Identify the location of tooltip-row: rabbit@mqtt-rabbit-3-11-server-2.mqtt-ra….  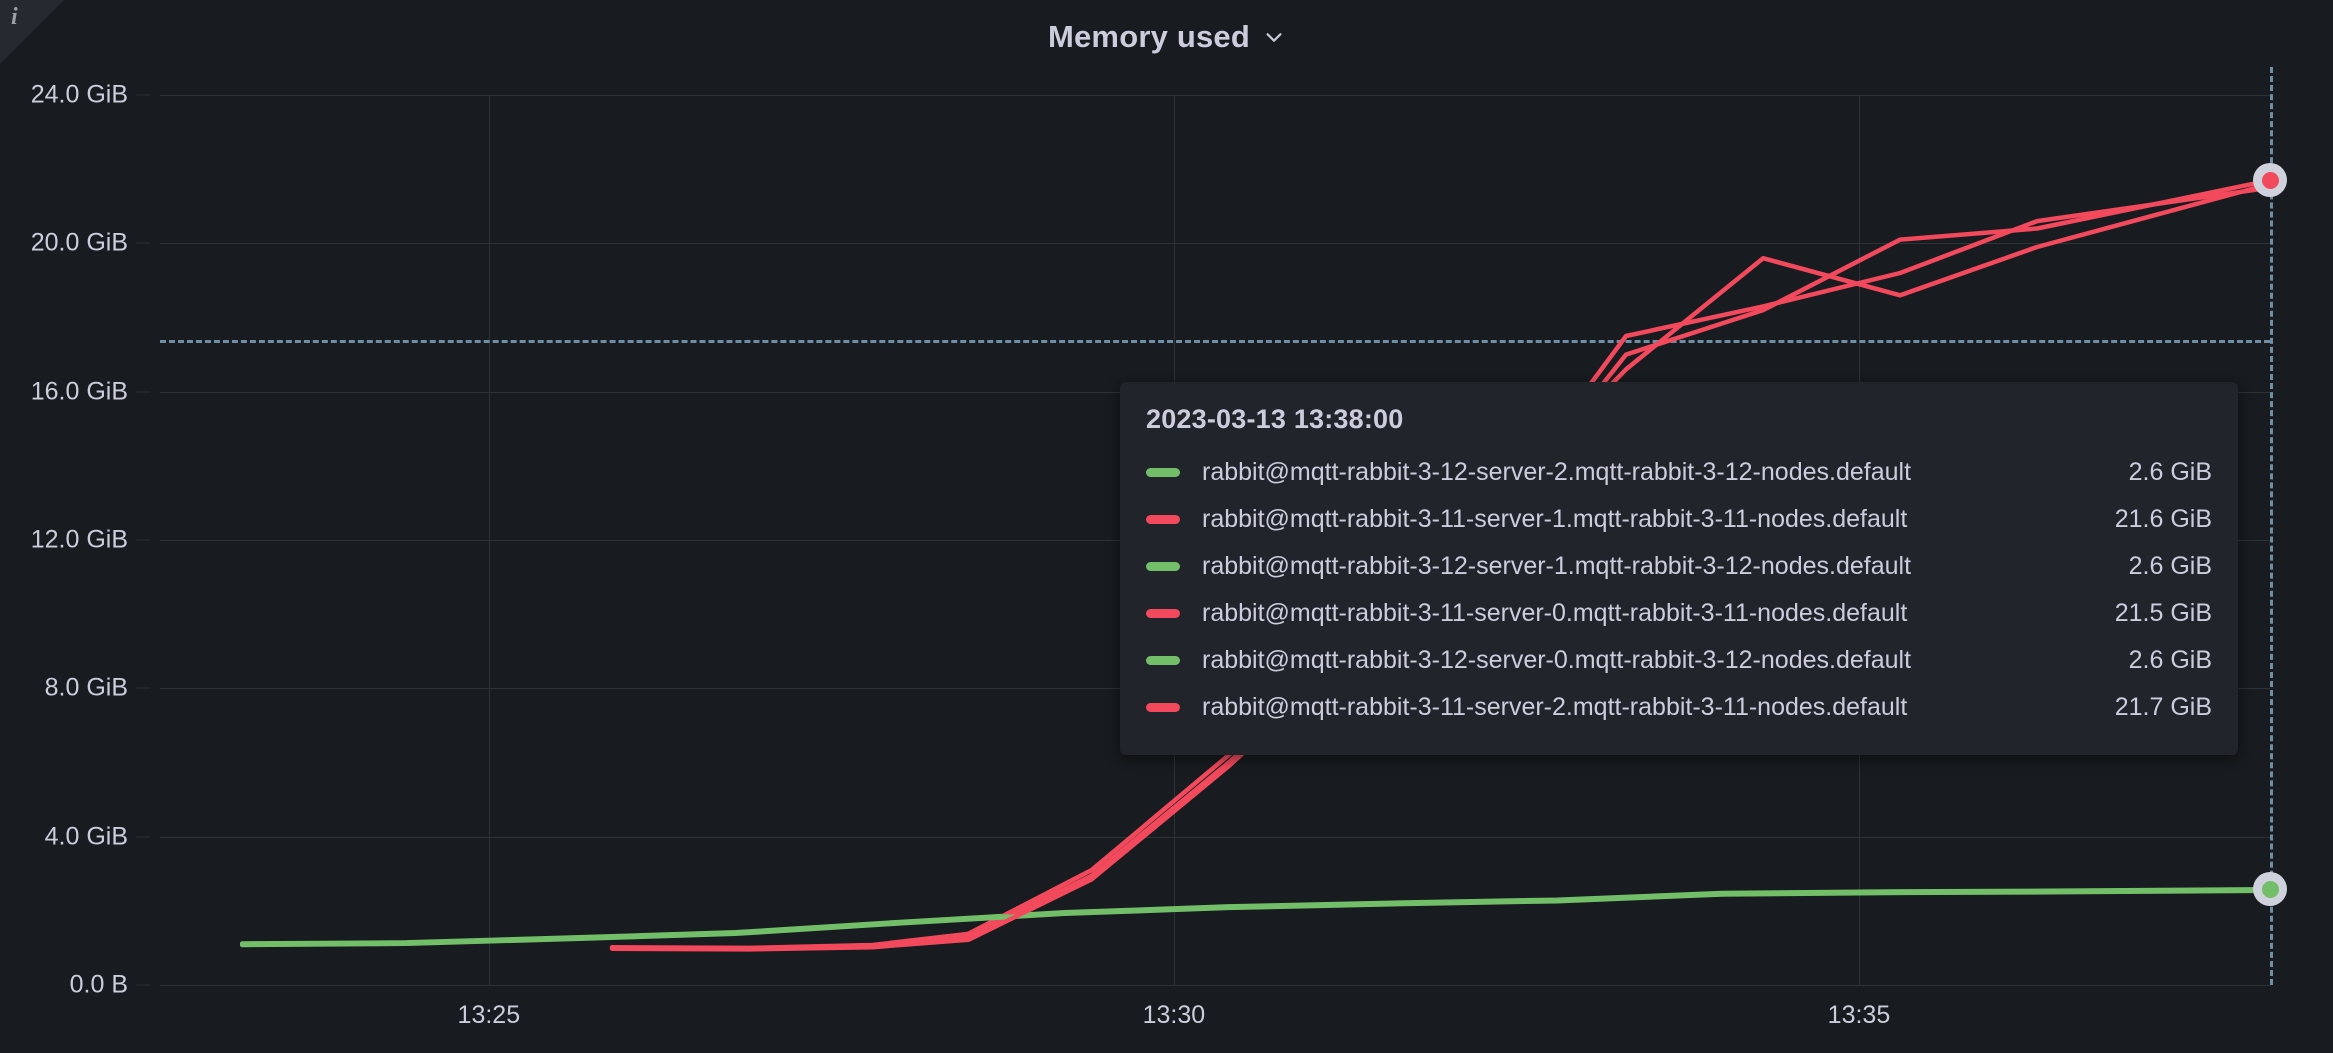
(1679, 707).